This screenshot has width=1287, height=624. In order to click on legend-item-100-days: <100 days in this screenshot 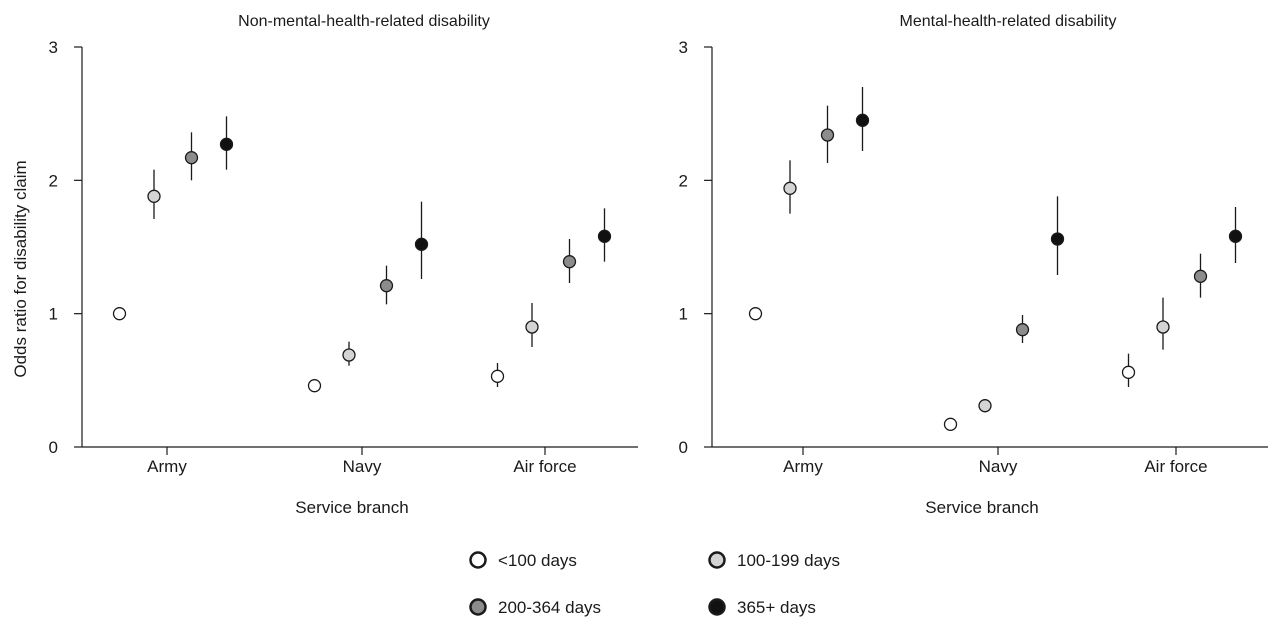, I will do `click(523, 560)`.